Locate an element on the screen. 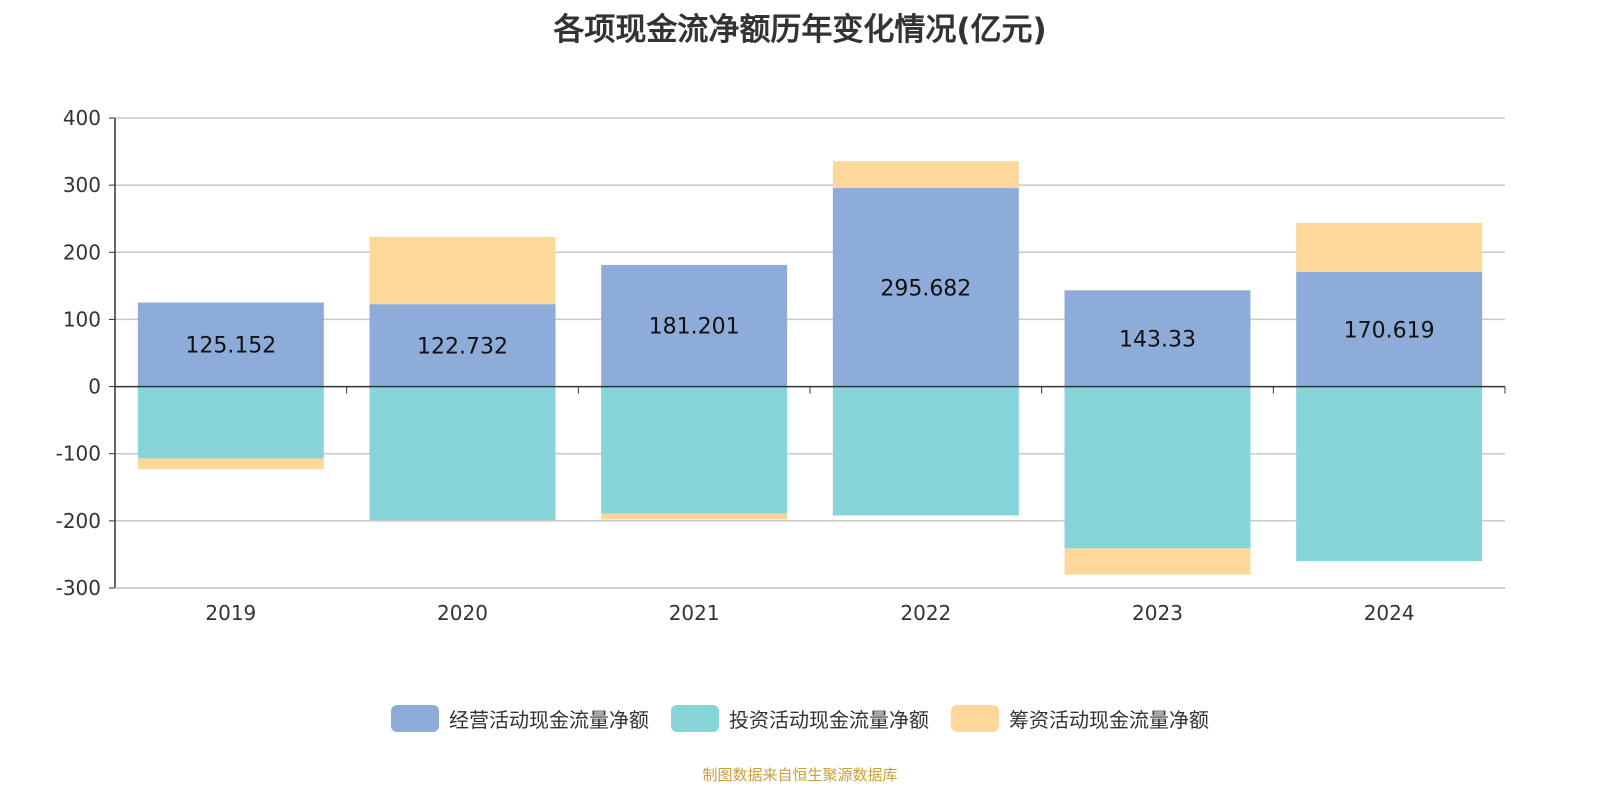 Image resolution: width=1600 pixels, height=800 pixels. y-tick-label: 200 is located at coordinates (82, 252).